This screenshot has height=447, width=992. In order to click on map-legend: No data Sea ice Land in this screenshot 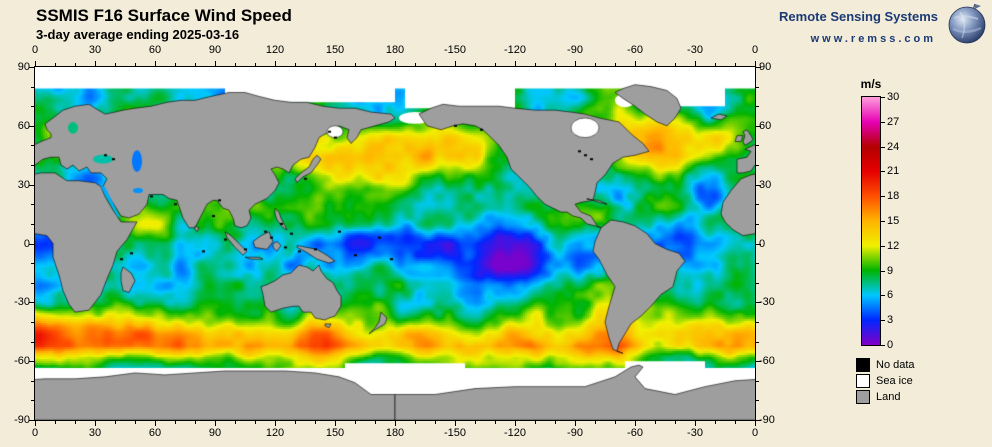, I will do `click(885, 381)`.